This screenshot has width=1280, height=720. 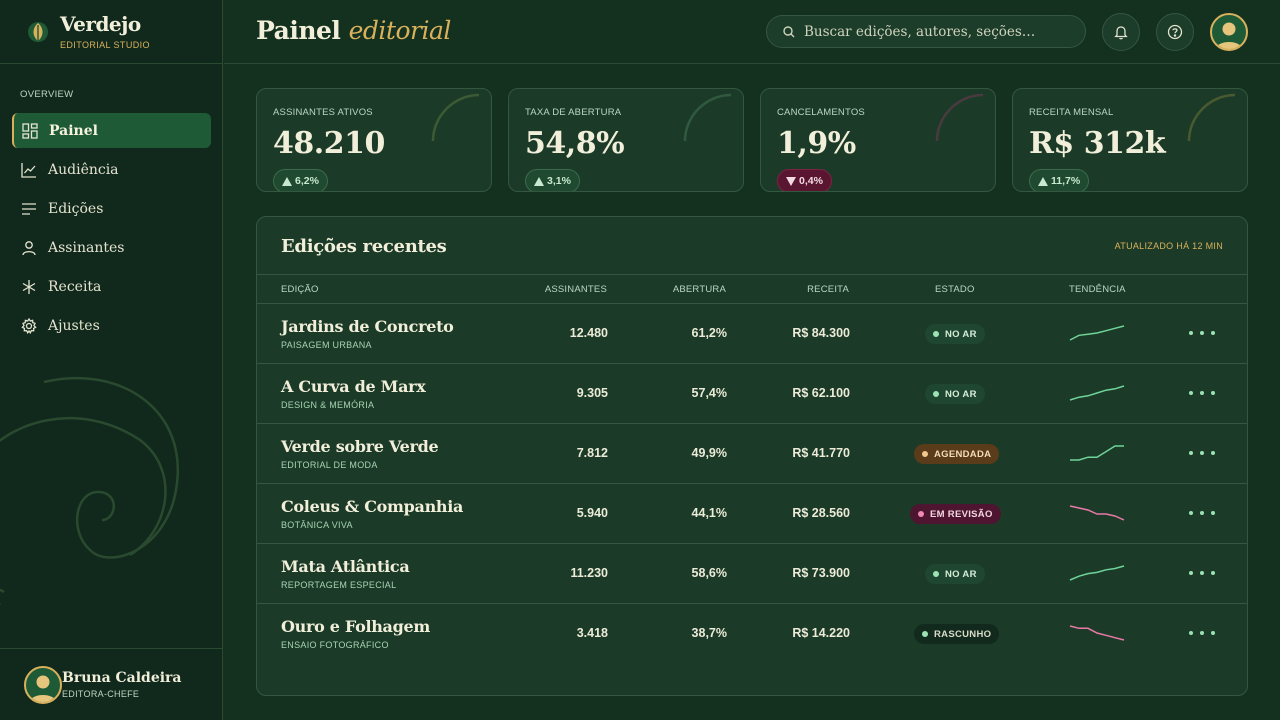 What do you see at coordinates (101, 694) in the screenshot?
I see `profile-role: EDITORA-CHEFE` at bounding box center [101, 694].